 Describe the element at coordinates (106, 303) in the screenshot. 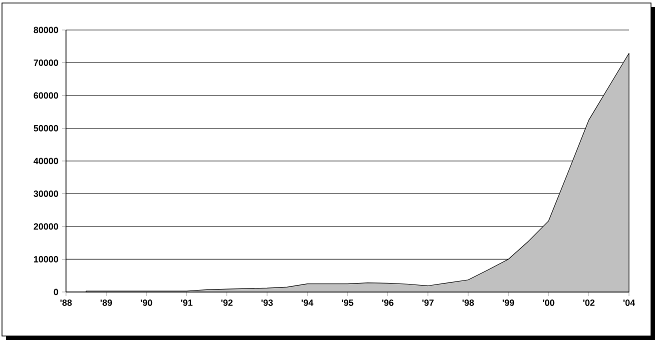

I see `x-tick-label: '89` at that location.